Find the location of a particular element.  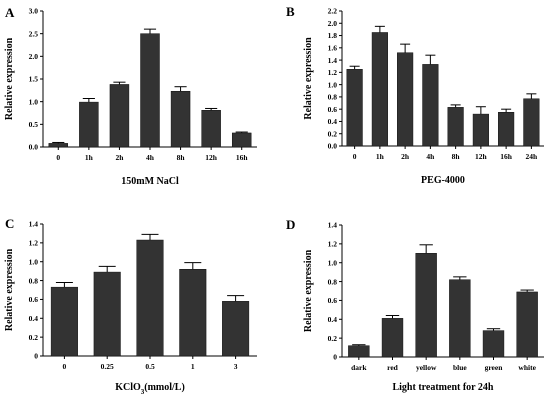

x-tick-label: yellow is located at coordinates (426, 367).